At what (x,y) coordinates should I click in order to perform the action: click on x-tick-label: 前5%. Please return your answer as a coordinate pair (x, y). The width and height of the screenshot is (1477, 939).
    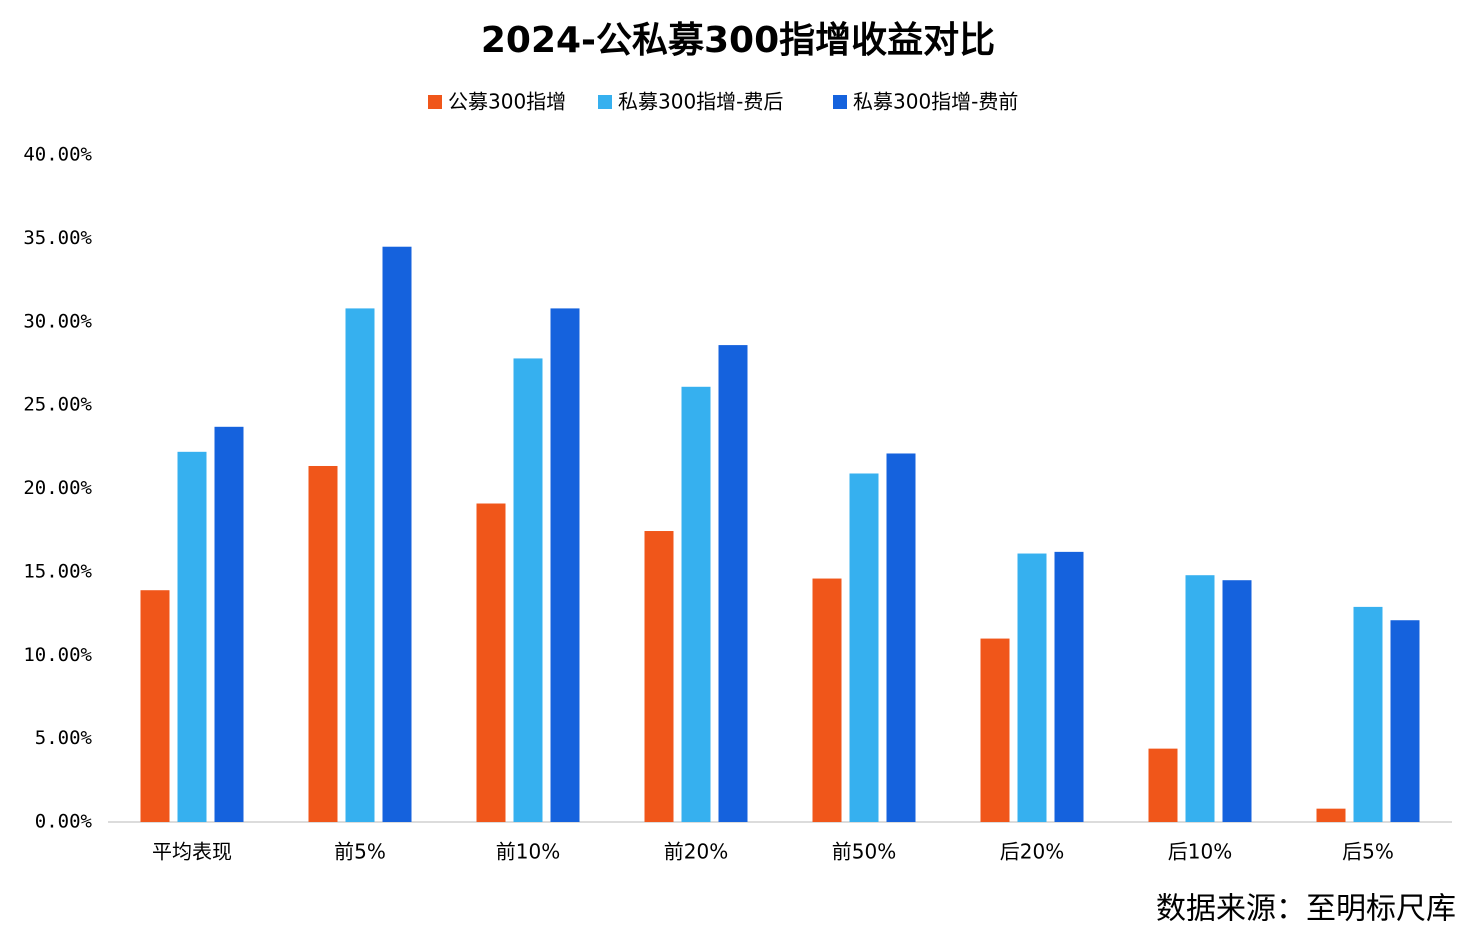
    Looking at the image, I should click on (360, 852).